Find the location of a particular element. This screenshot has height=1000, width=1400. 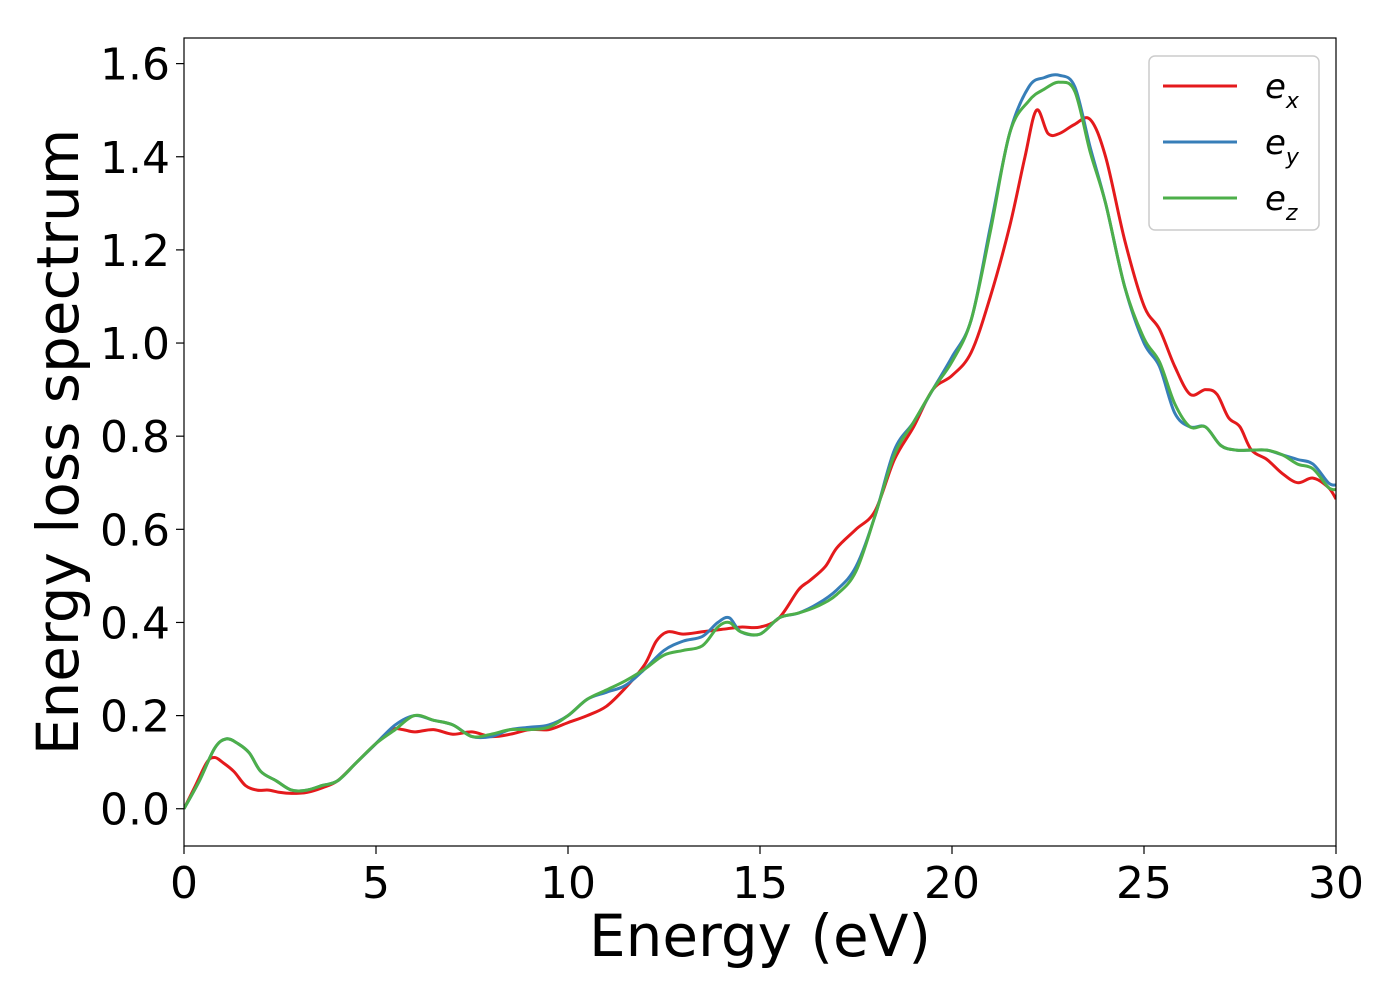

legend-label-x: ex is located at coordinates (1282, 90).